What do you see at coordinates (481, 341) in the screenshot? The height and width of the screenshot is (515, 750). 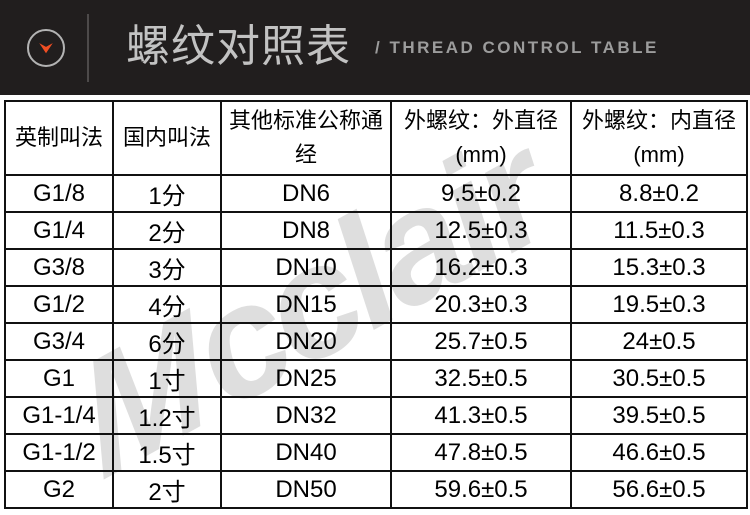 I see `table-cell: 25.7±0.5` at bounding box center [481, 341].